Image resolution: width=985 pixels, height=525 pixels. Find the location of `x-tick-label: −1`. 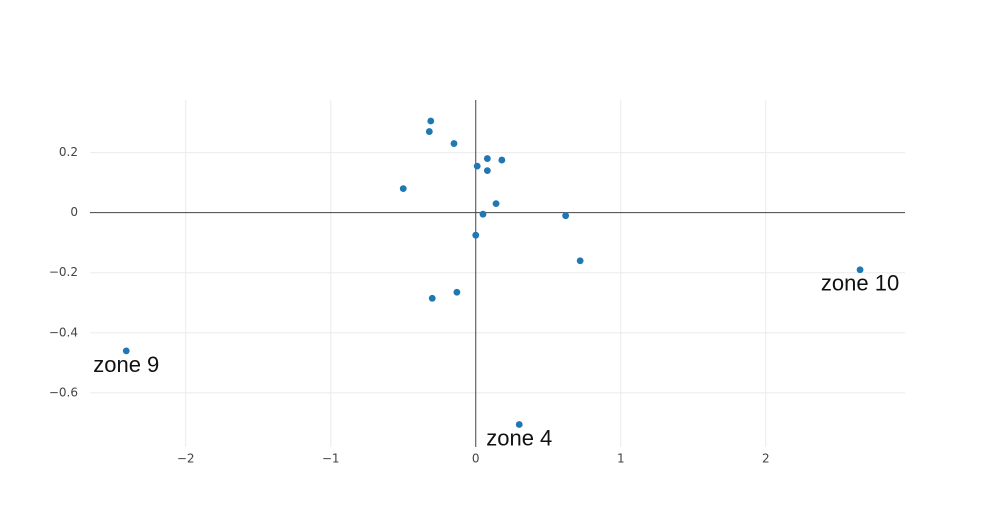

x-tick-label: −1 is located at coordinates (331, 459).